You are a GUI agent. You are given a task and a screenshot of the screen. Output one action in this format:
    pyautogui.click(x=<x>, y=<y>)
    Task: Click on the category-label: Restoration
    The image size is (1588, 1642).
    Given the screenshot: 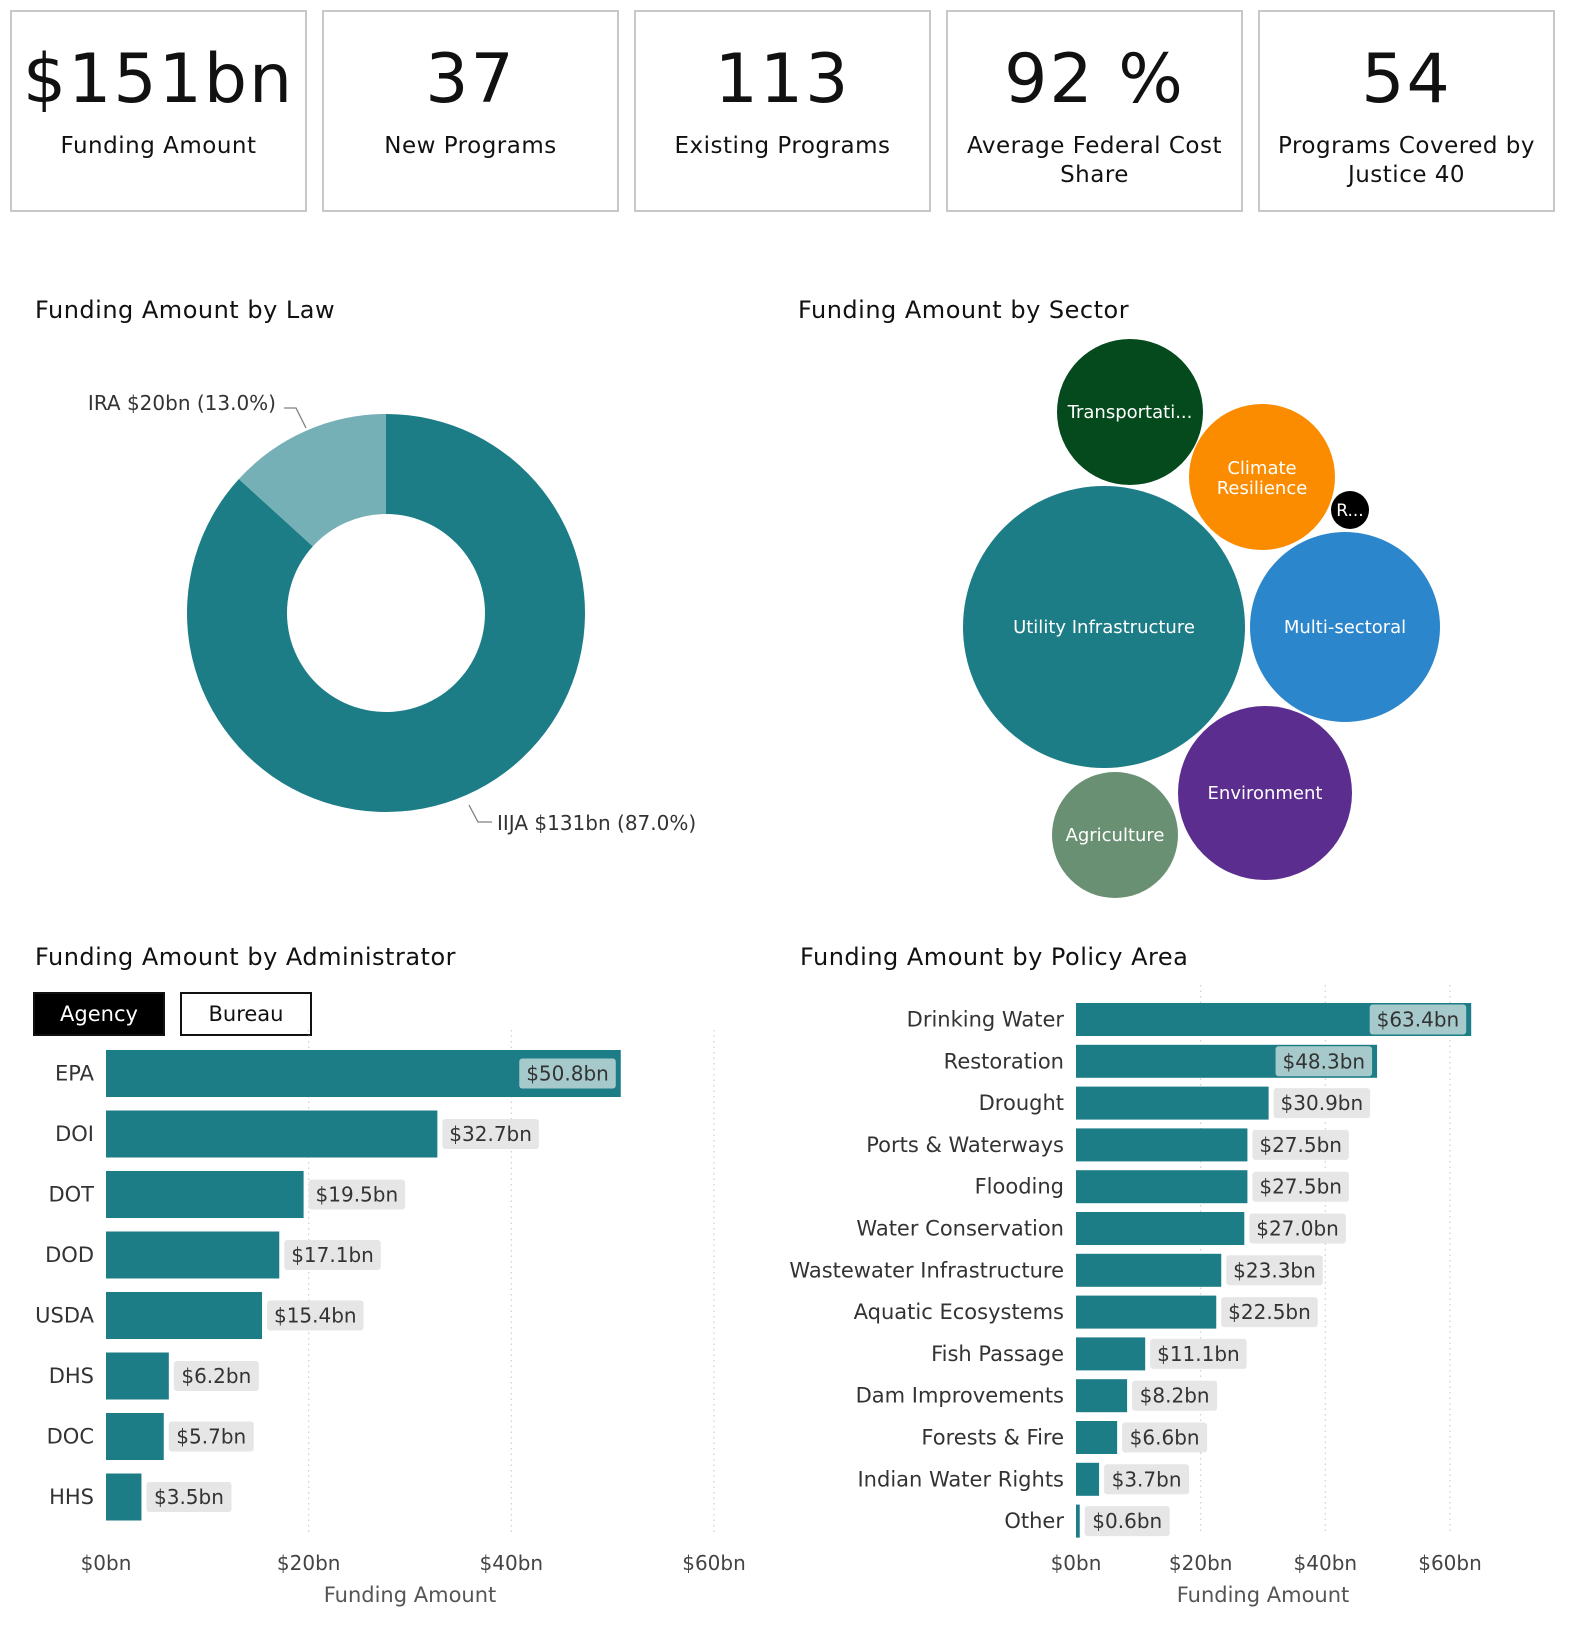 What is the action you would take?
    pyautogui.click(x=1004, y=1061)
    